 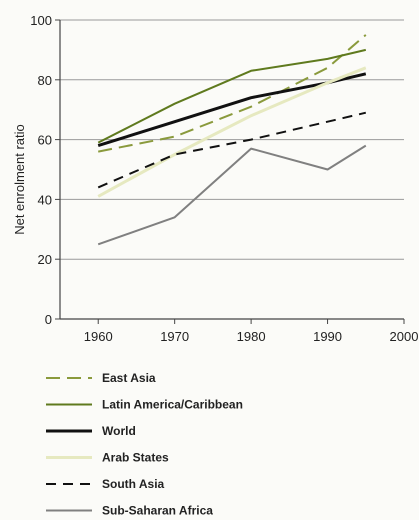 I want to click on legend-label-3: Arab States, so click(x=135, y=458).